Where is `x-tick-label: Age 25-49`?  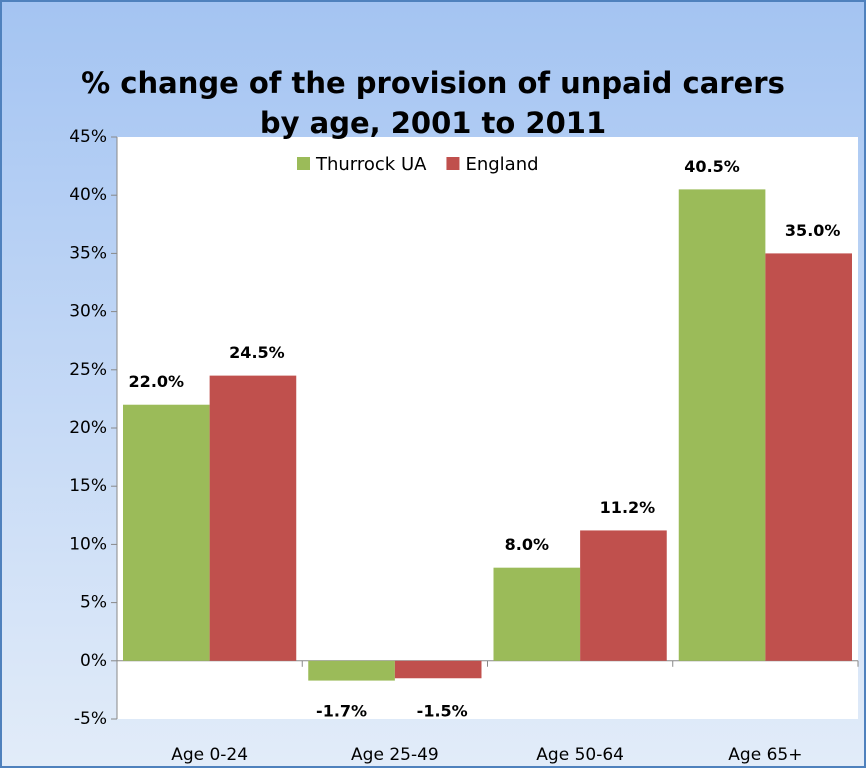
x-tick-label: Age 25-49 is located at coordinates (395, 755).